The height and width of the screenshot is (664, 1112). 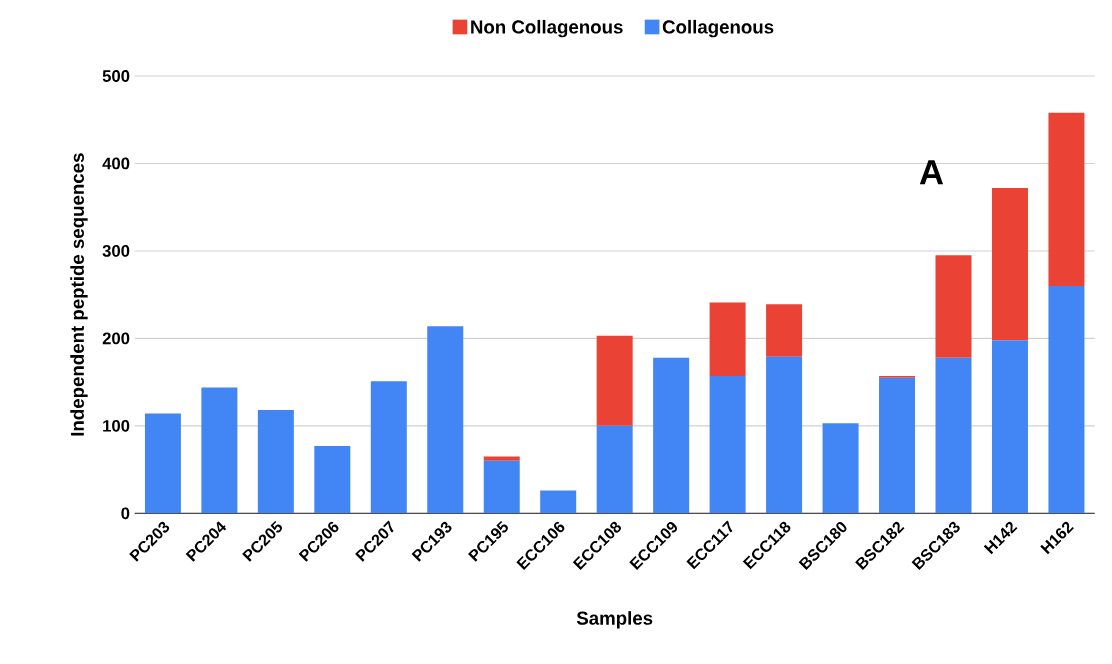 I want to click on y-tick-label: 400, so click(x=116, y=163).